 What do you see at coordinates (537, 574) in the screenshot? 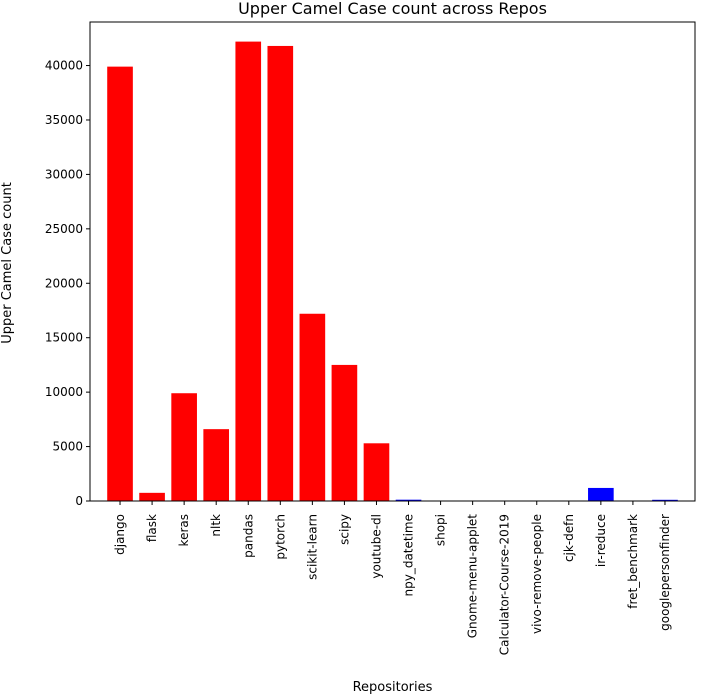
I see `x-tick-label: vivo-remove-people` at bounding box center [537, 574].